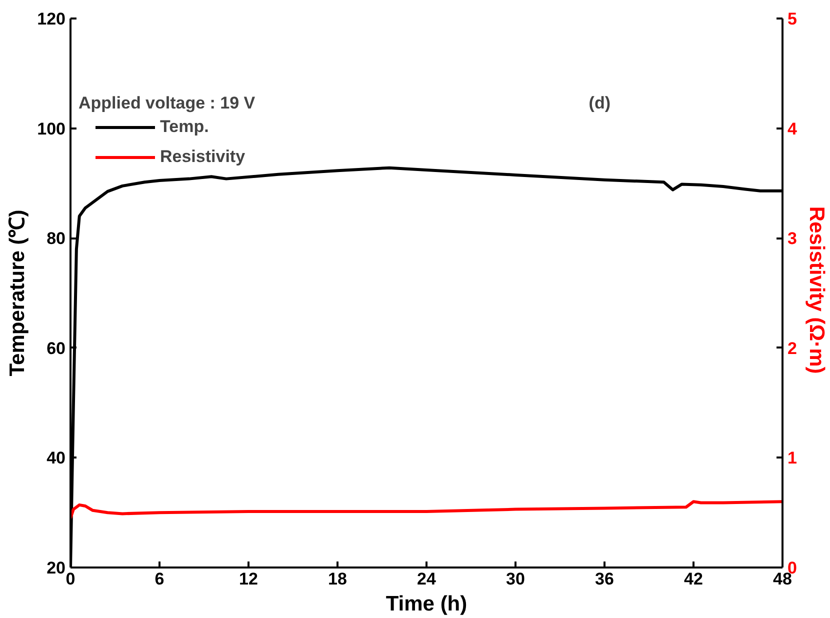  I want to click on y-tick-label: 120, so click(51, 19).